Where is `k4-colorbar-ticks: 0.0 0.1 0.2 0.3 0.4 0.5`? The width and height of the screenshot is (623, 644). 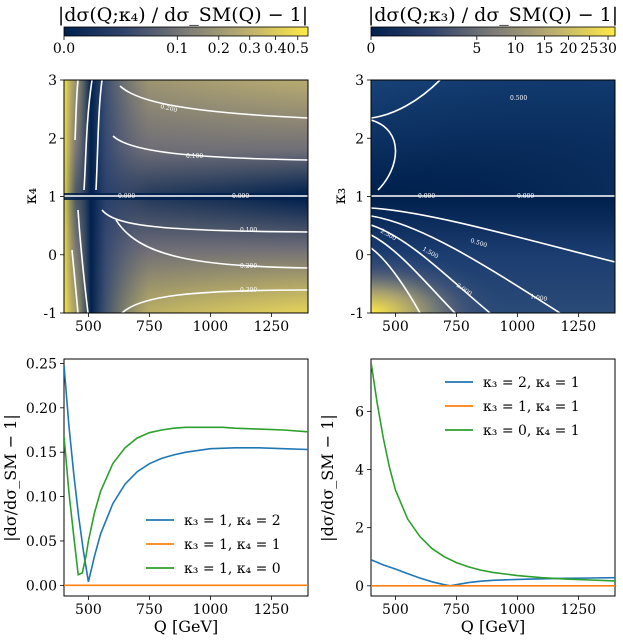
k4-colorbar-ticks: 0.0 0.1 0.2 0.3 0.4 0.5 is located at coordinates (181, 46).